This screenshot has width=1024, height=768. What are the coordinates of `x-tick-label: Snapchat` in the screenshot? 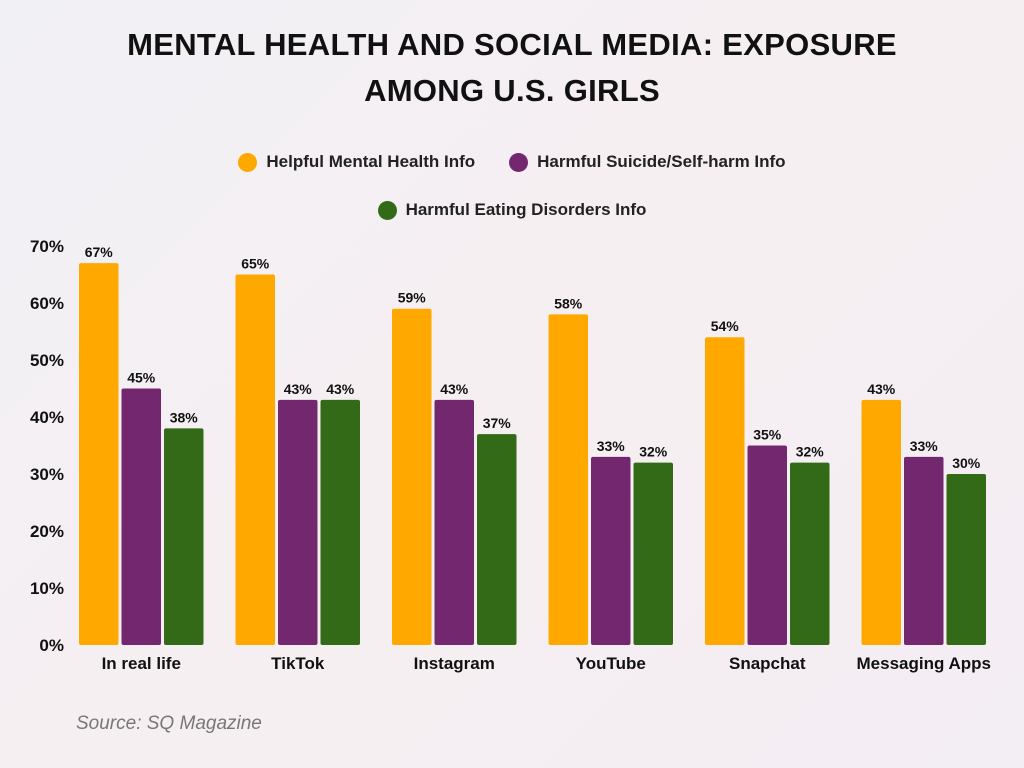 It's located at (767, 663).